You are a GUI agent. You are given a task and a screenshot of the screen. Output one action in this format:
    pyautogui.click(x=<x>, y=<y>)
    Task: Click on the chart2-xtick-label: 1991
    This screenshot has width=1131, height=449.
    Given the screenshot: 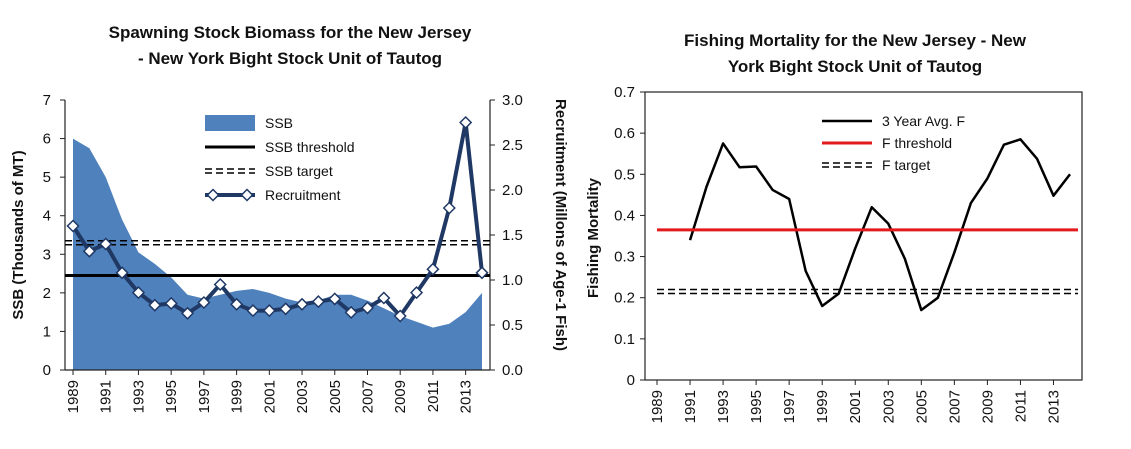 What is the action you would take?
    pyautogui.click(x=690, y=406)
    